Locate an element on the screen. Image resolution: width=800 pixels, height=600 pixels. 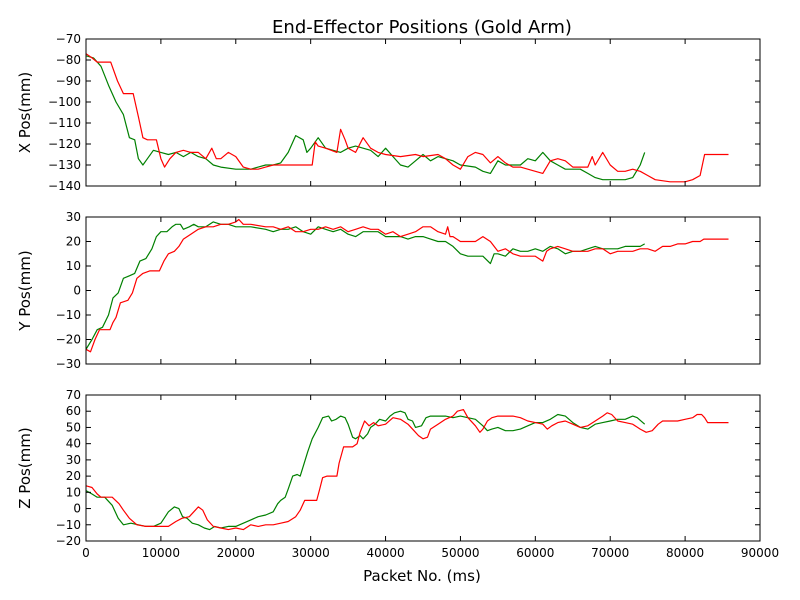
y-tick-label: 50 is located at coordinates (73, 427).